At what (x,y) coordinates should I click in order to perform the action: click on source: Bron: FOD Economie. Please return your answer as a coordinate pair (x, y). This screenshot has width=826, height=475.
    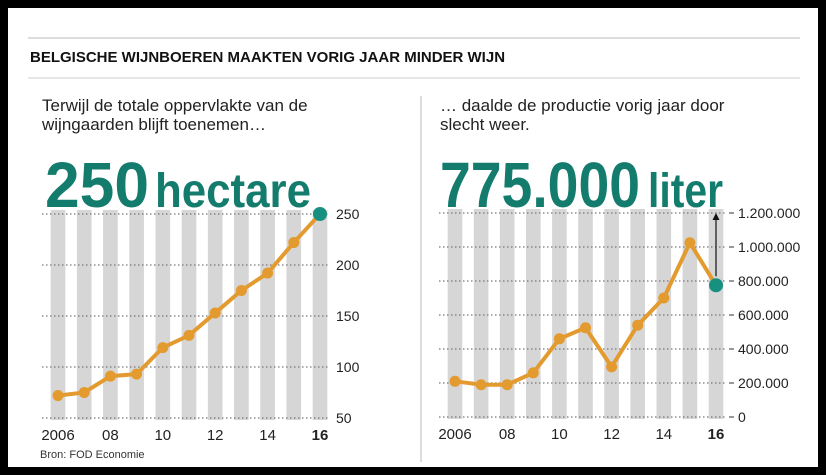
    Looking at the image, I should click on (92, 455).